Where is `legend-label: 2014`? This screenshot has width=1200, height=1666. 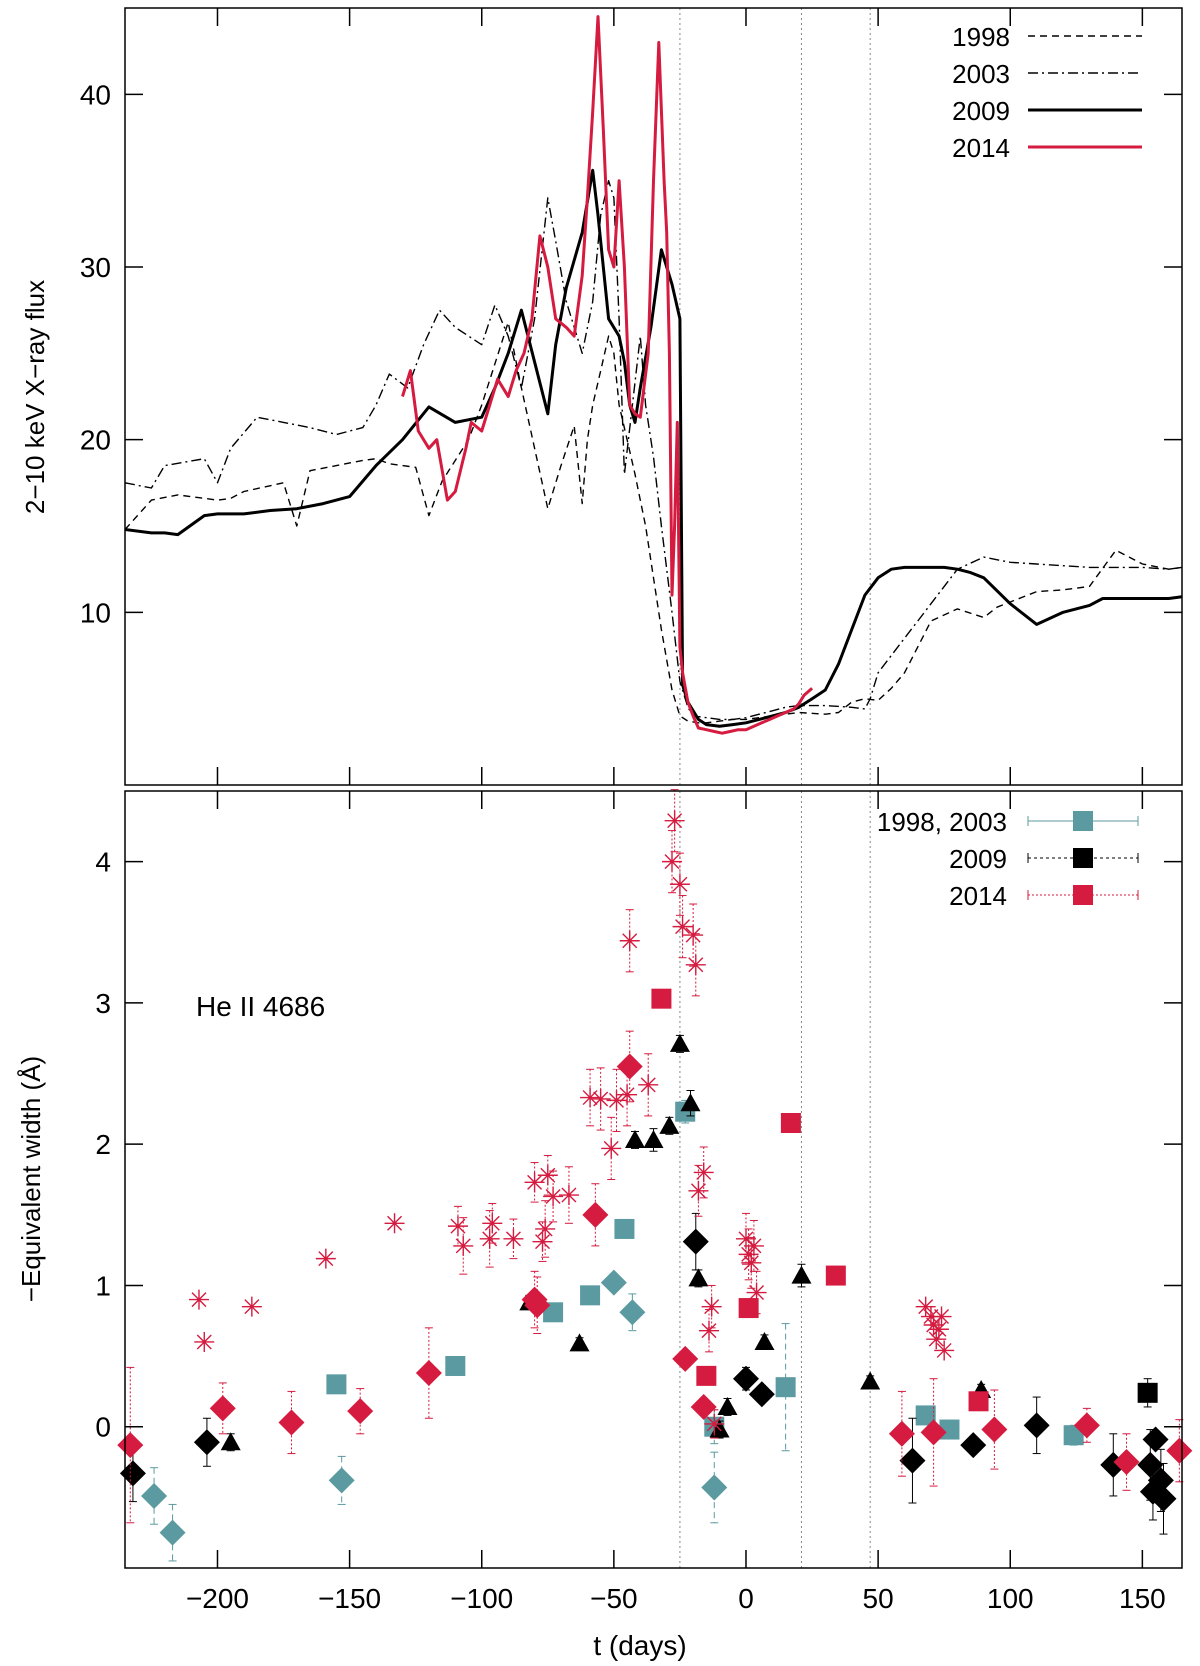 legend-label: 2014 is located at coordinates (978, 896).